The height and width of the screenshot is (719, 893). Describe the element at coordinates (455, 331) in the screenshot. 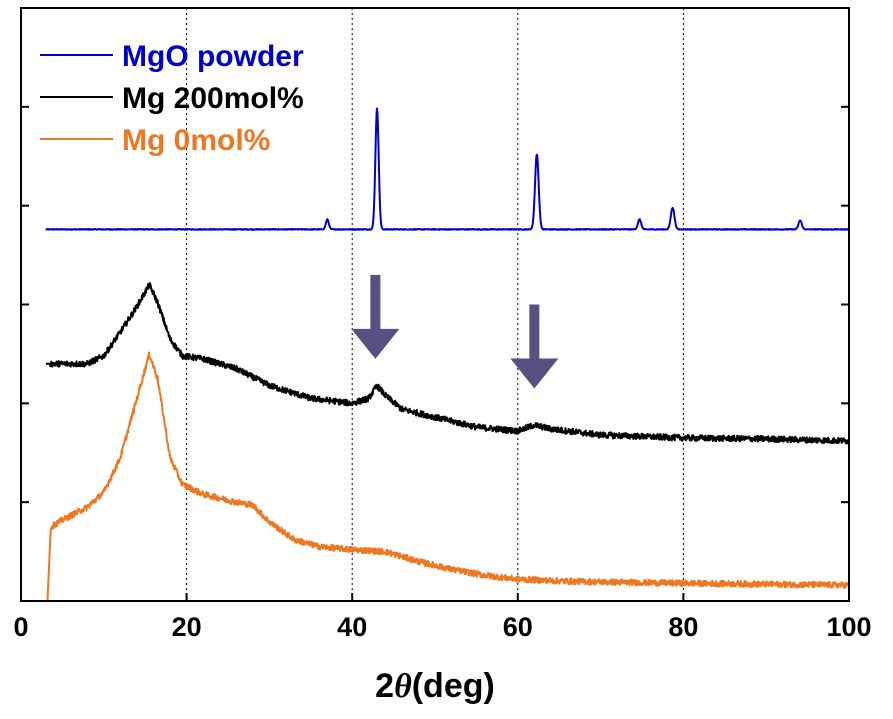

I see `peak-arrows` at that location.